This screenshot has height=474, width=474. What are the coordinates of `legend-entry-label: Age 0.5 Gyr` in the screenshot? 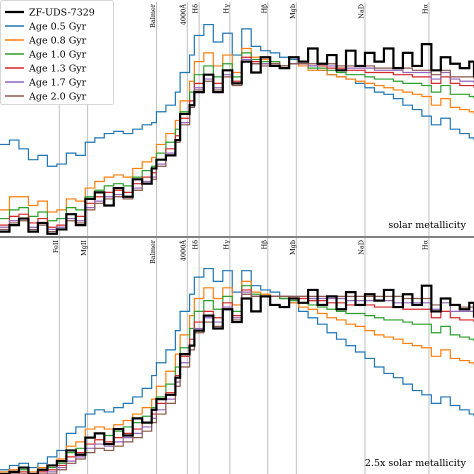 It's located at (57, 27).